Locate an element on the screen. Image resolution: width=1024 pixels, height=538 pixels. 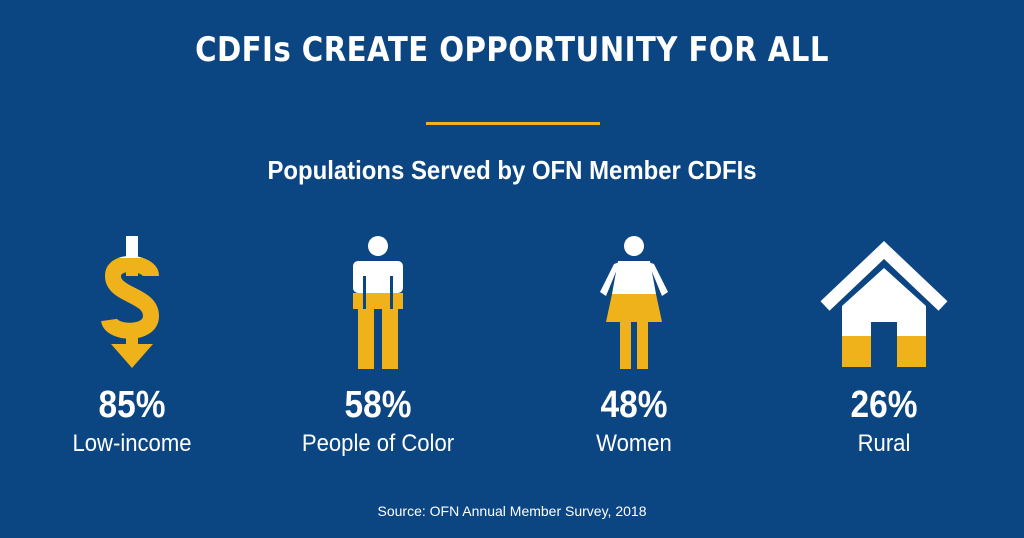
person-icon is located at coordinates (378, 306).